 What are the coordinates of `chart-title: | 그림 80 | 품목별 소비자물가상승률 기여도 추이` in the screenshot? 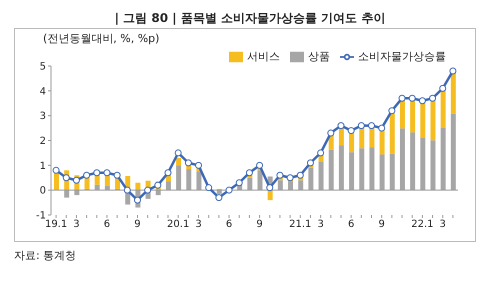 It's located at (250, 18).